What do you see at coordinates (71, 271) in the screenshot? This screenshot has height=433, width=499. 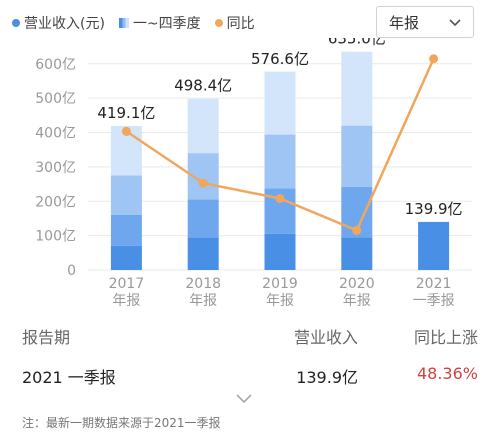 I see `y-tick-label: 0` at bounding box center [71, 271].